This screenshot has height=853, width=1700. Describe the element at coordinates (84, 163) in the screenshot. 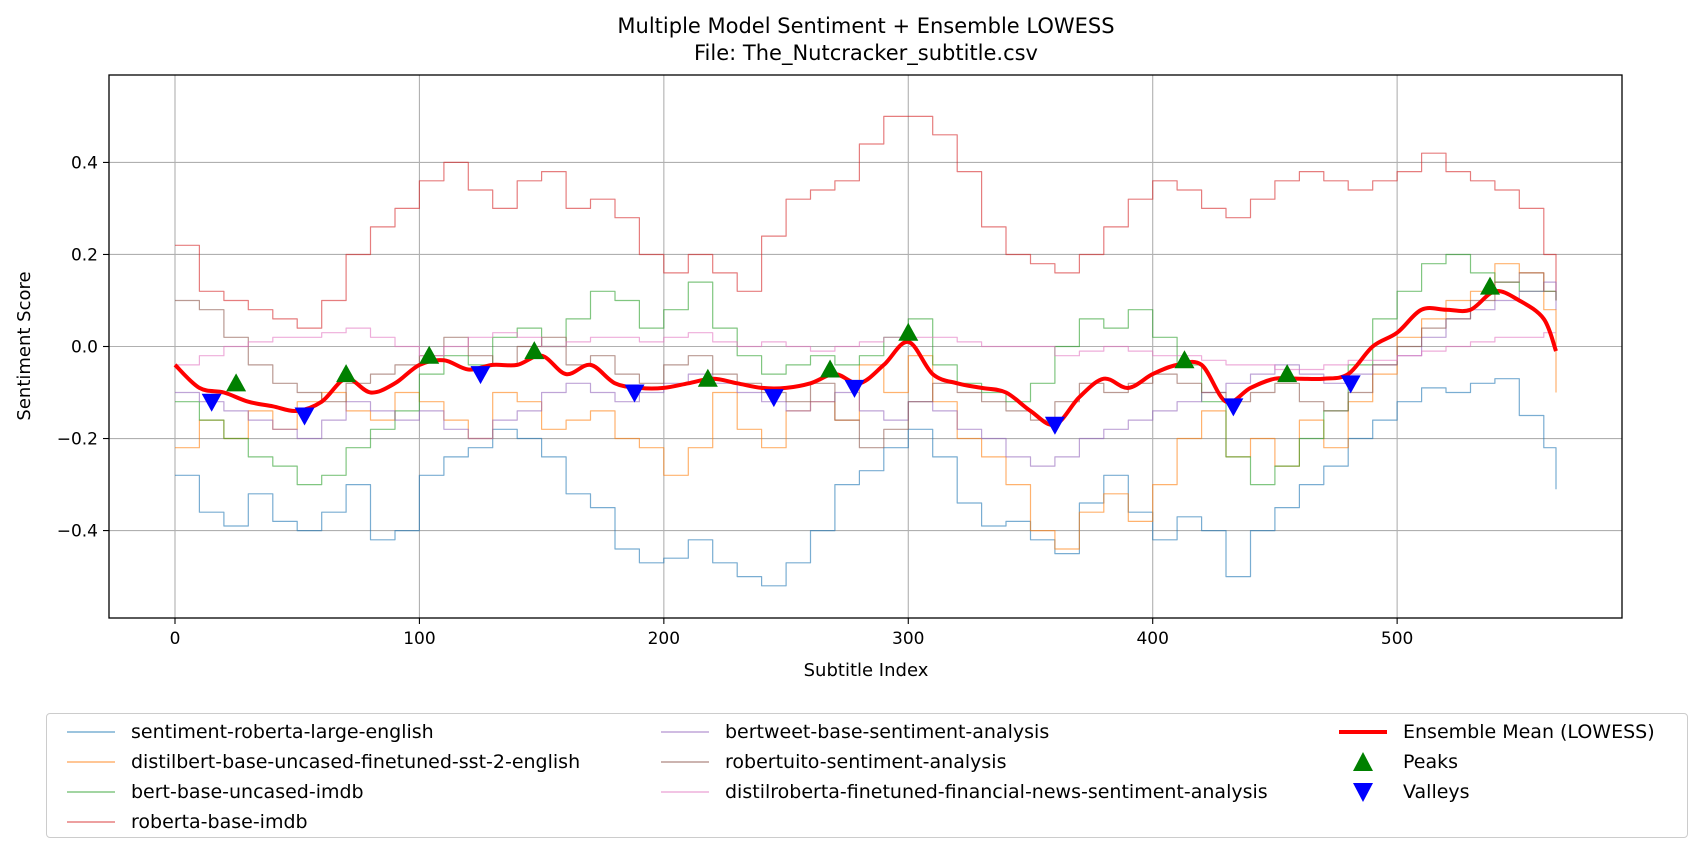

I see `y-tick-label: 0.4` at that location.